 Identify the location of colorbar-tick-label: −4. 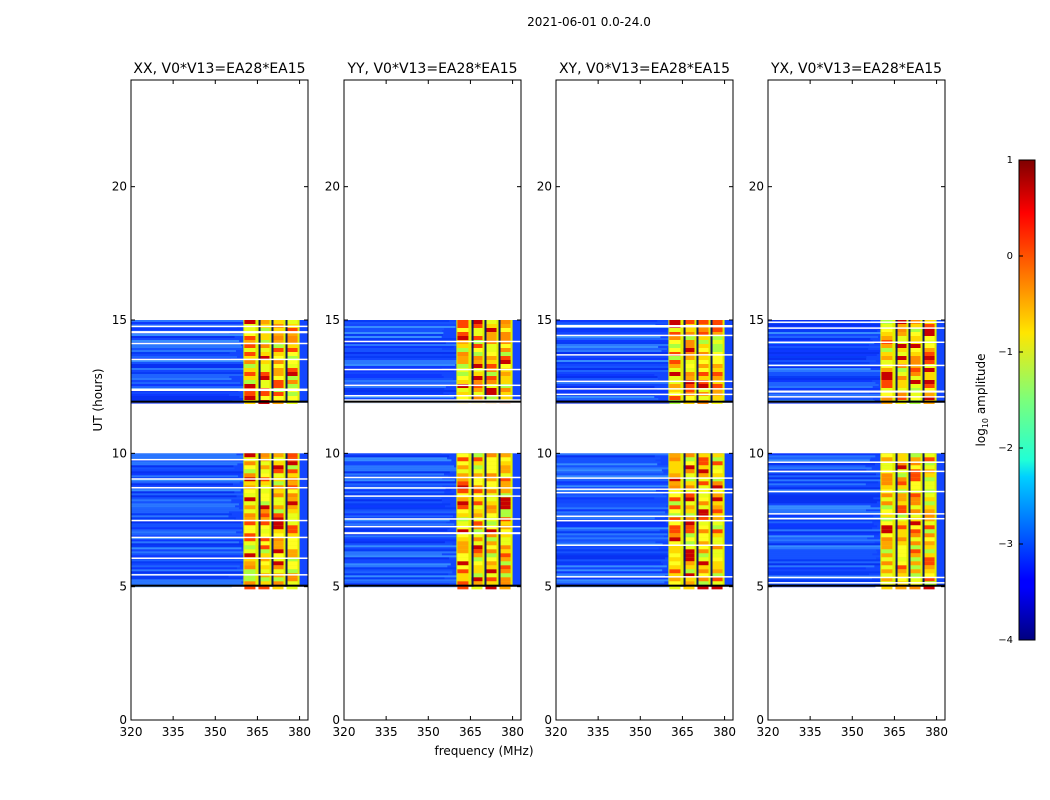
(1005, 640).